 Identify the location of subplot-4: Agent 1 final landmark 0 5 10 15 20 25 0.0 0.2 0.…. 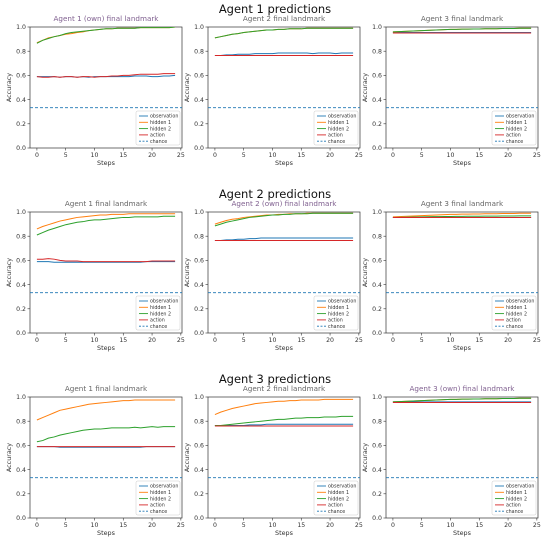
(95, 275).